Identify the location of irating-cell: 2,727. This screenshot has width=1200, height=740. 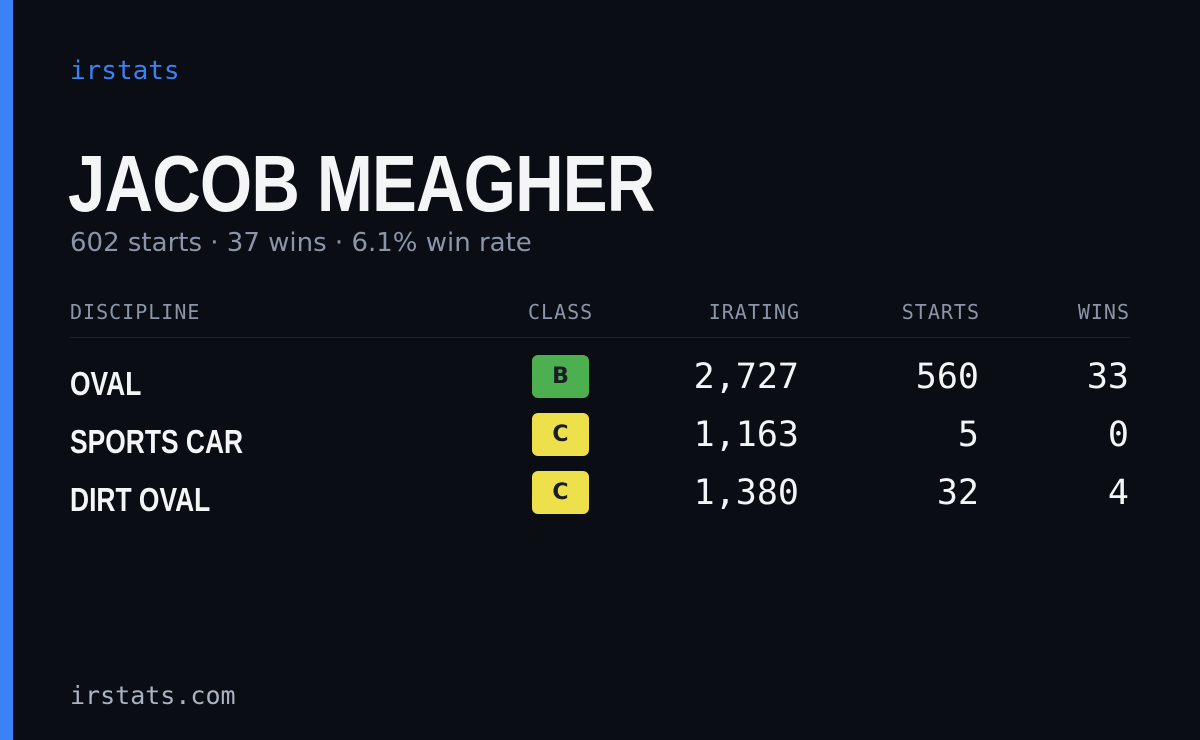
(746, 377).